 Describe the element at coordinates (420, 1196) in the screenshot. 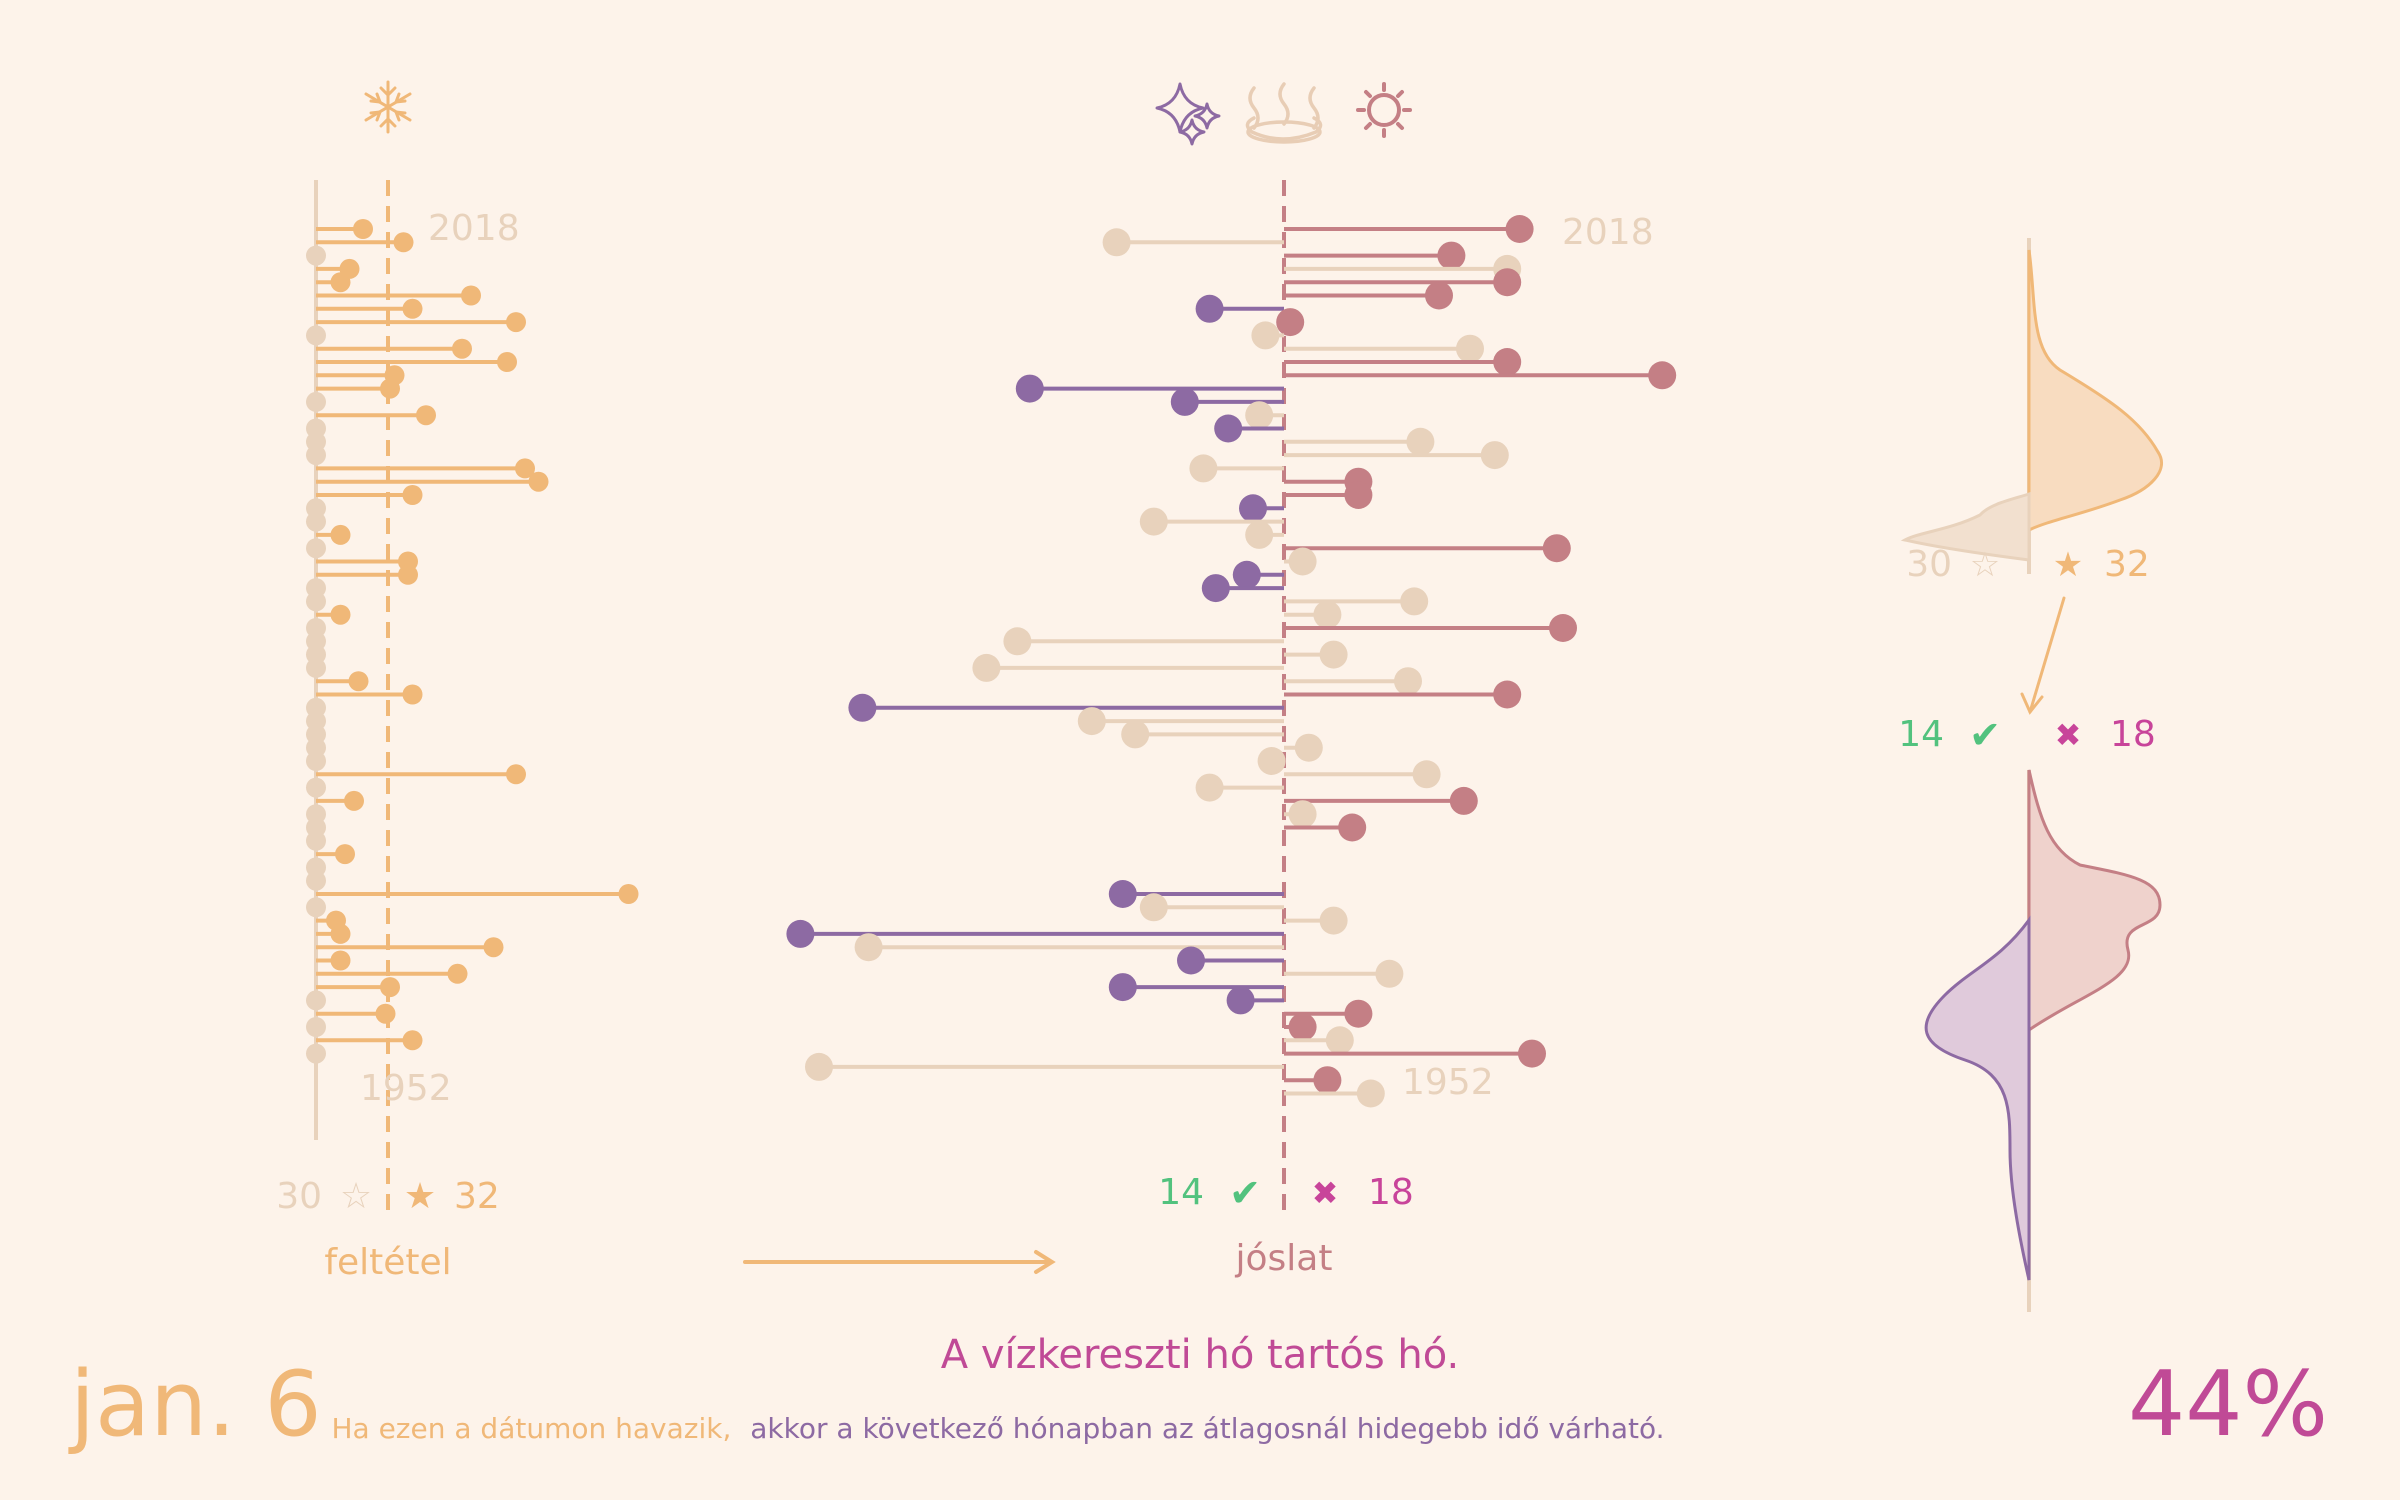

I see `left-star-full: ★` at that location.